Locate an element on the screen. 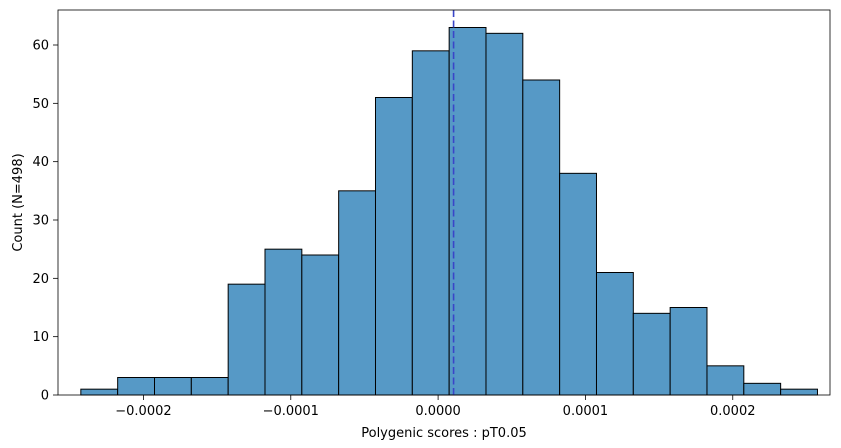 This screenshot has height=448, width=841. y-tick-label-4: 40 is located at coordinates (40, 162).